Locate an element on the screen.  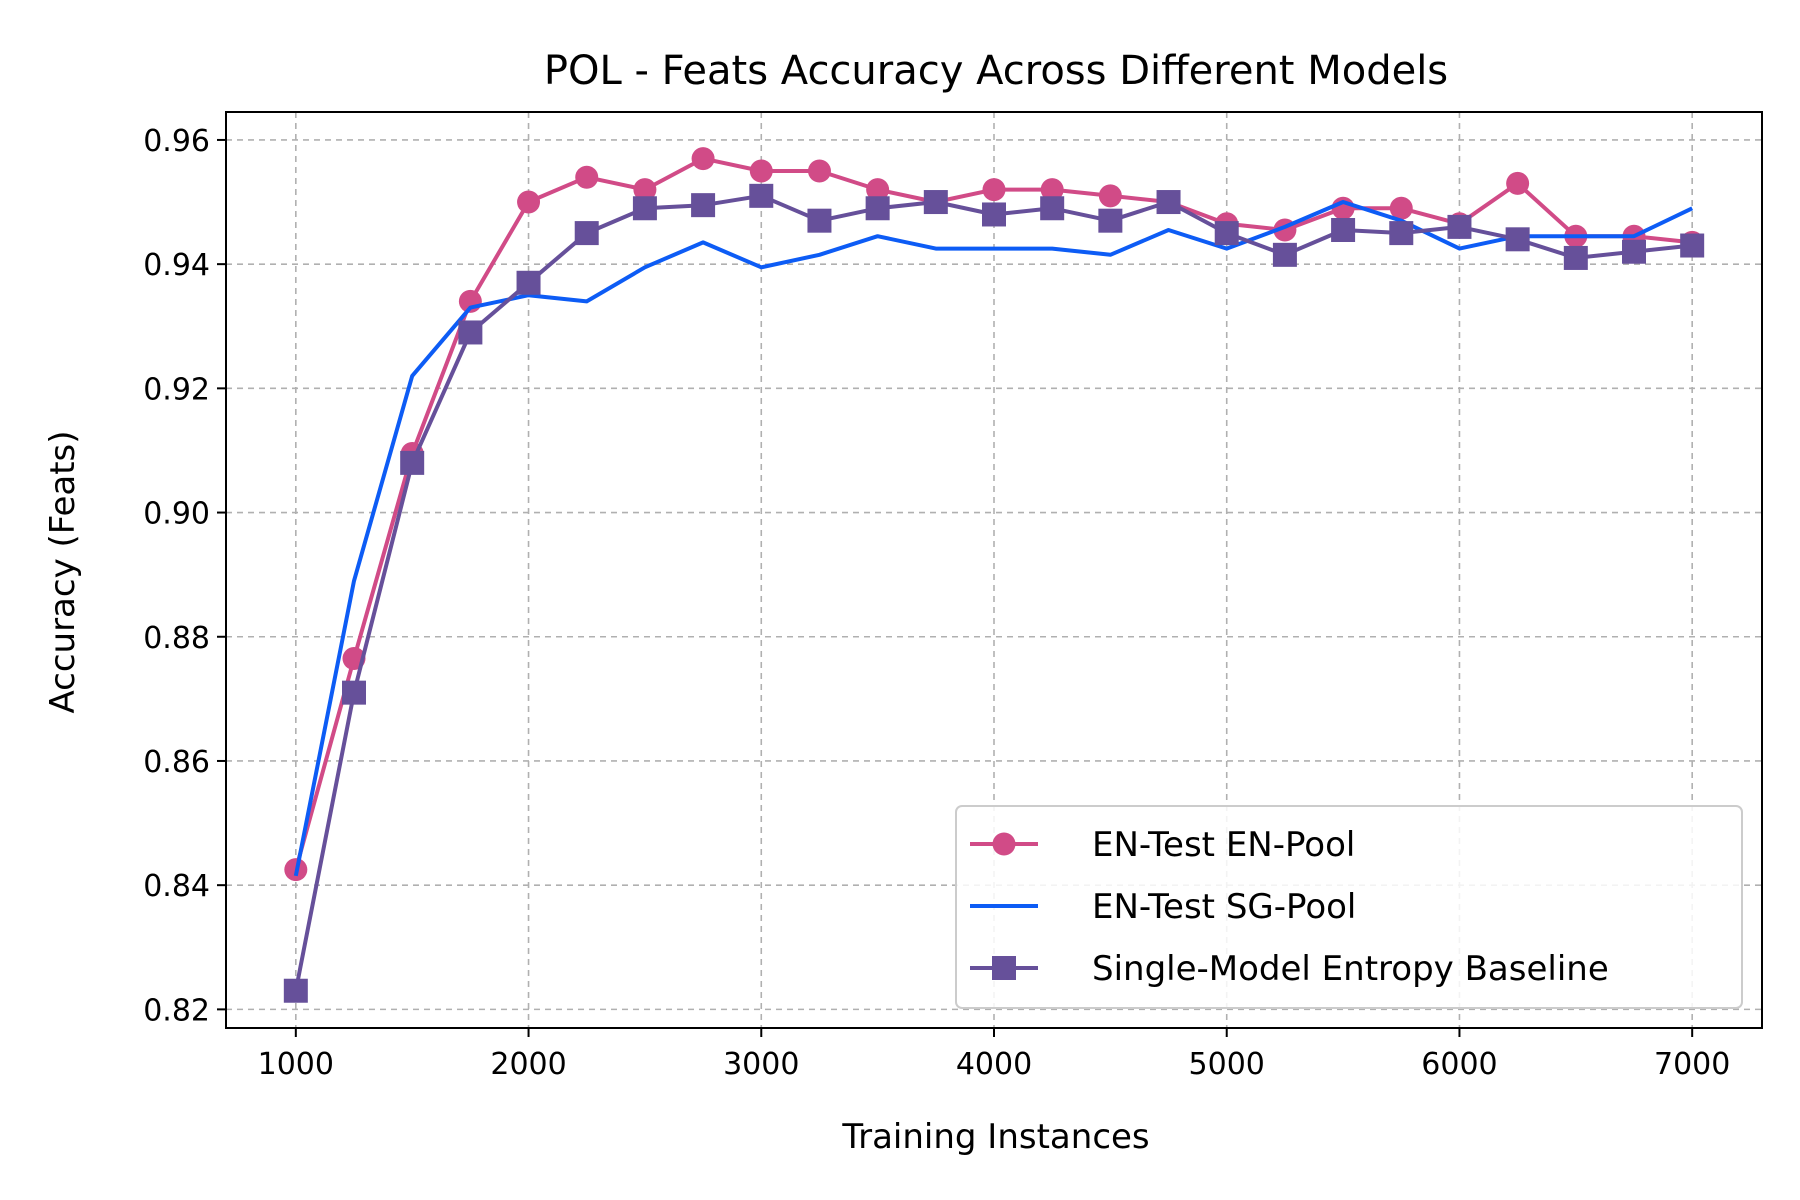
y-tick-label: 0.92 is located at coordinates (176, 389).